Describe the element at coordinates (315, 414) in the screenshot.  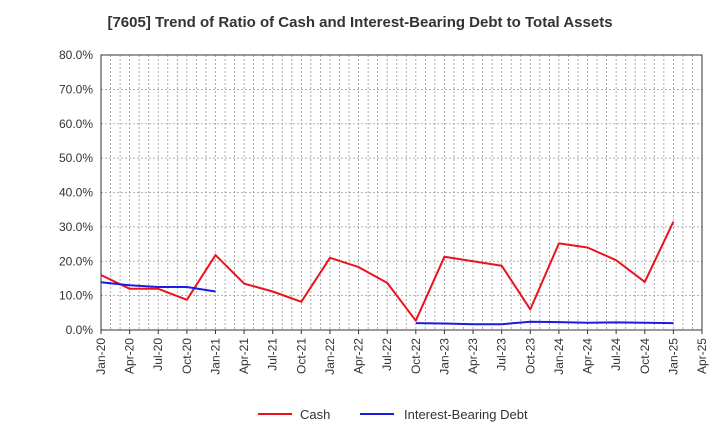
I see `legend-label: Cash` at that location.